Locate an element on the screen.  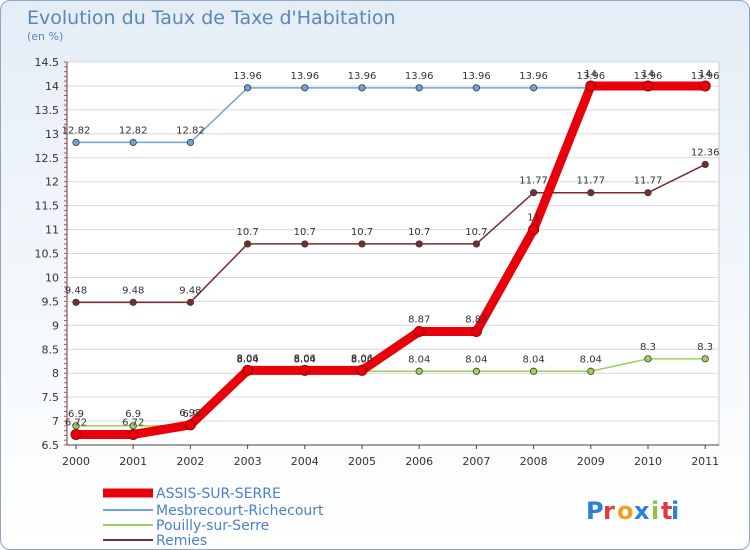
x-tick-label: 2008 is located at coordinates (534, 461).